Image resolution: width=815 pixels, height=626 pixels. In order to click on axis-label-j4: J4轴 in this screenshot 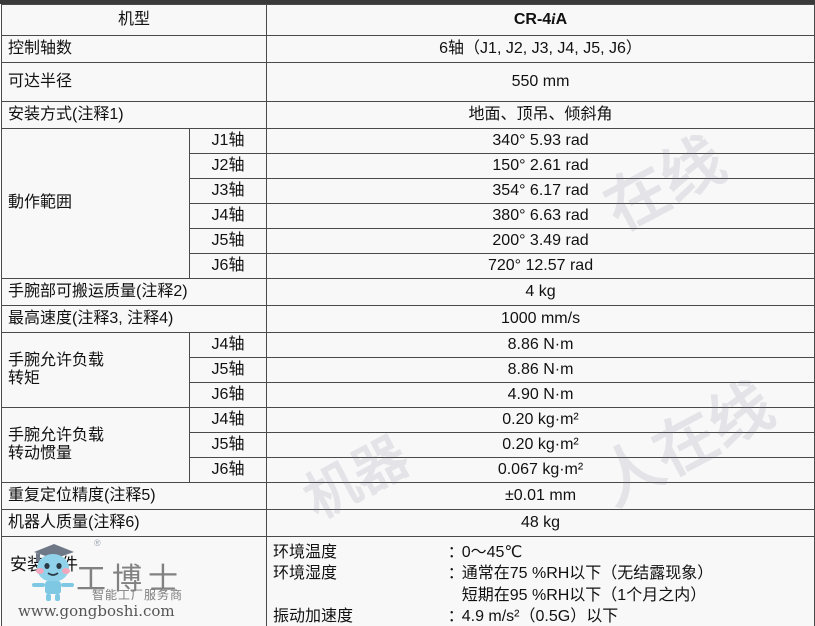, I will do `click(228, 216)`.